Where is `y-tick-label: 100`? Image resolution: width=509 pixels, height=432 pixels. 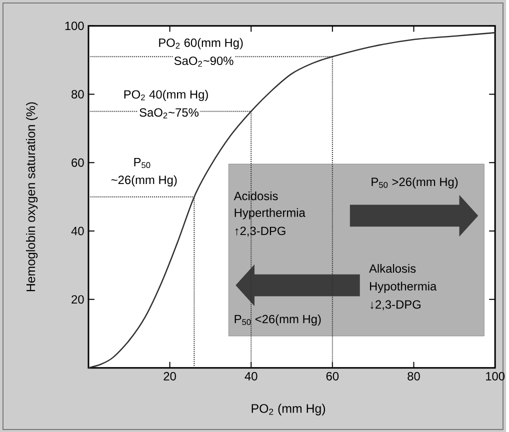 y-tick-label: 100 is located at coordinates (74, 25).